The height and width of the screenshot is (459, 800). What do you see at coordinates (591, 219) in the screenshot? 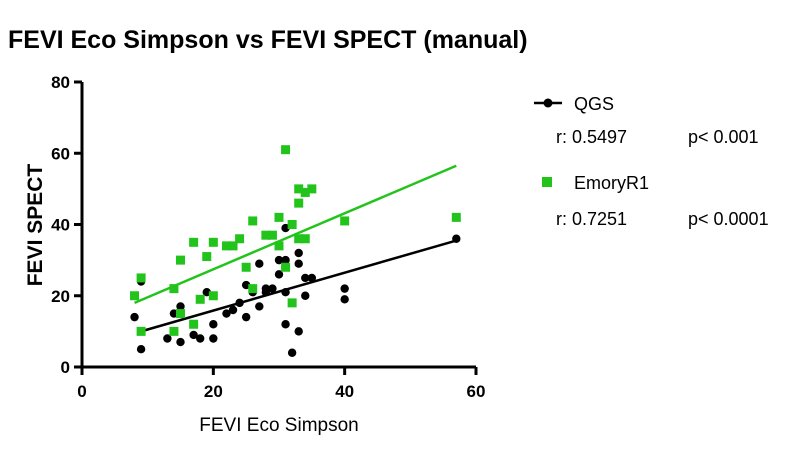
I see `legend-r-value: r: 0.7251` at bounding box center [591, 219].